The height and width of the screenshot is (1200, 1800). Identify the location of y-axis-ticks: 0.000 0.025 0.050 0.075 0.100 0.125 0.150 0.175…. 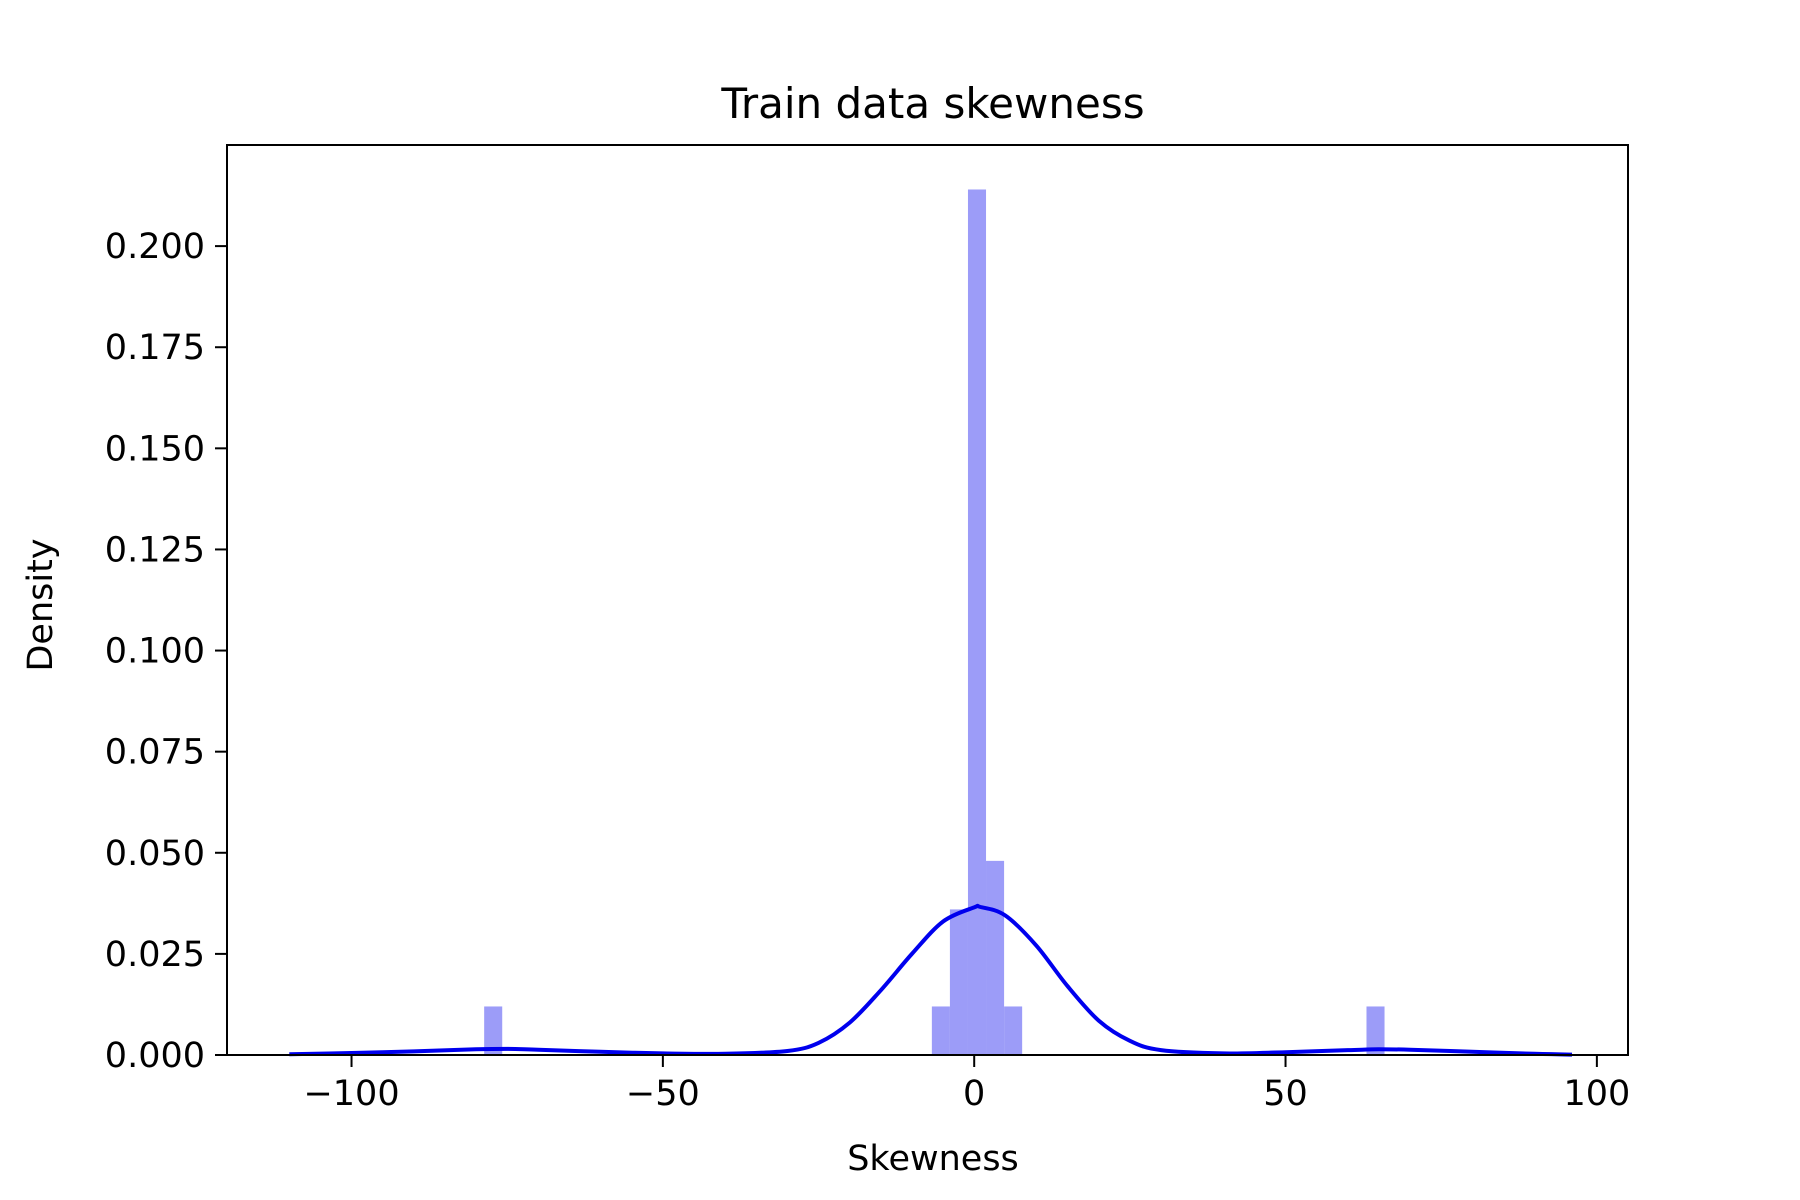
(166, 651).